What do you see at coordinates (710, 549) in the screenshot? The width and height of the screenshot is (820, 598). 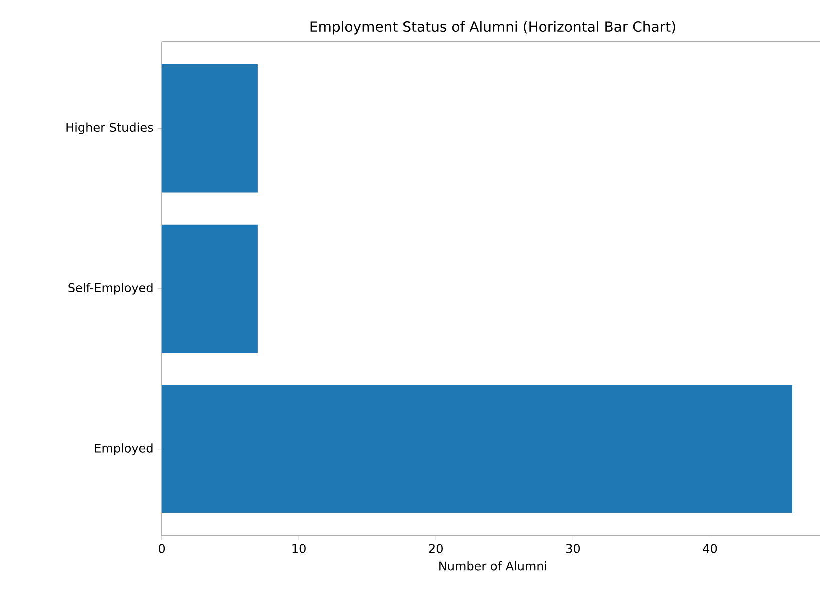 I see `x-tick-label: 40` at bounding box center [710, 549].